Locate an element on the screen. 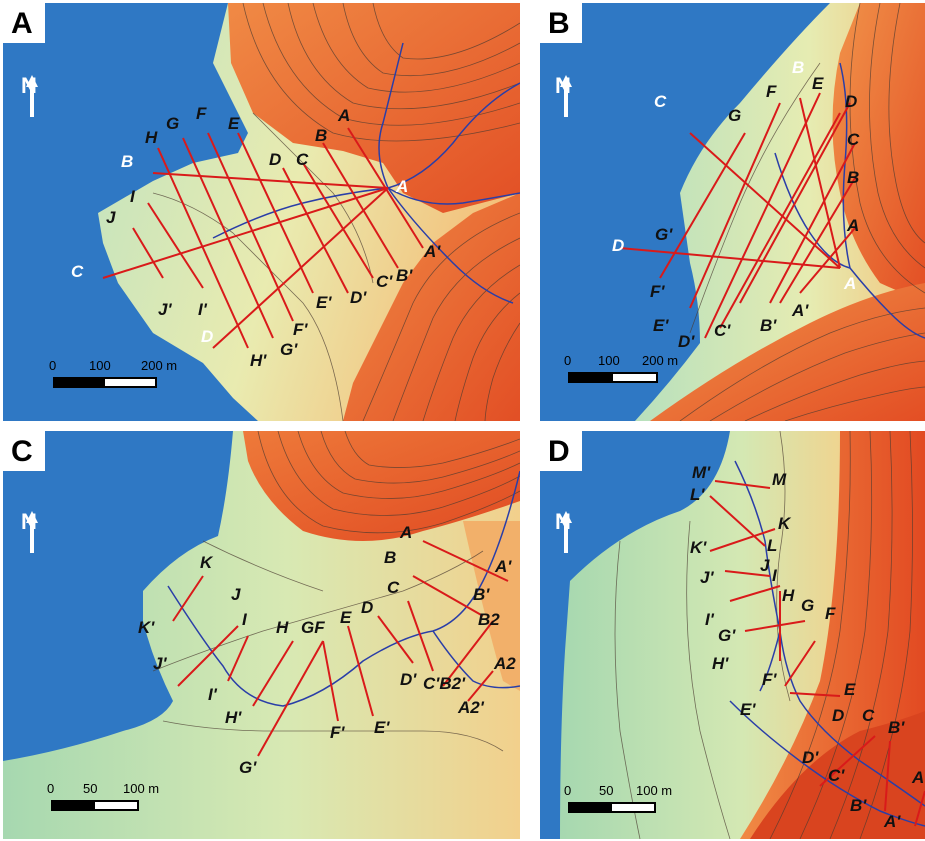  scale-label-0: 0 is located at coordinates (53, 365).